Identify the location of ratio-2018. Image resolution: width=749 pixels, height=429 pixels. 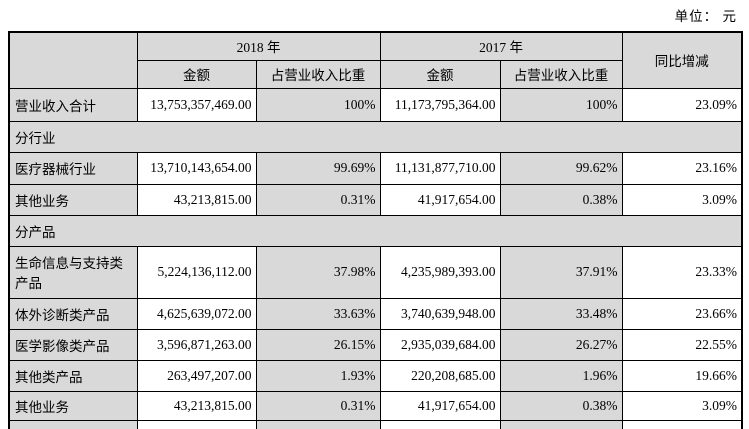
(318, 424).